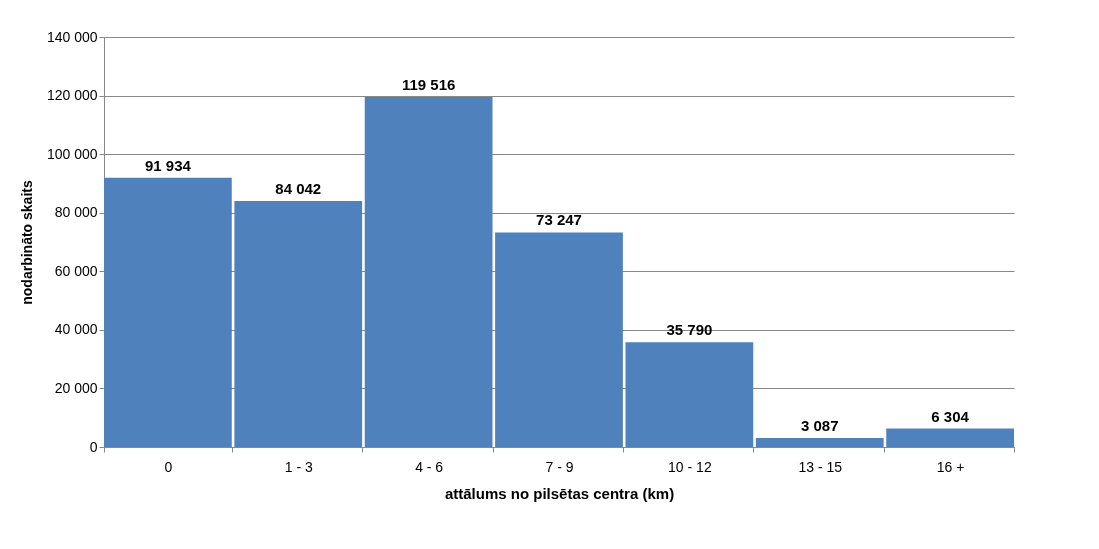 This screenshot has height=549, width=1099. Describe the element at coordinates (76, 270) in the screenshot. I see `y-tick-label: 60 000` at that location.